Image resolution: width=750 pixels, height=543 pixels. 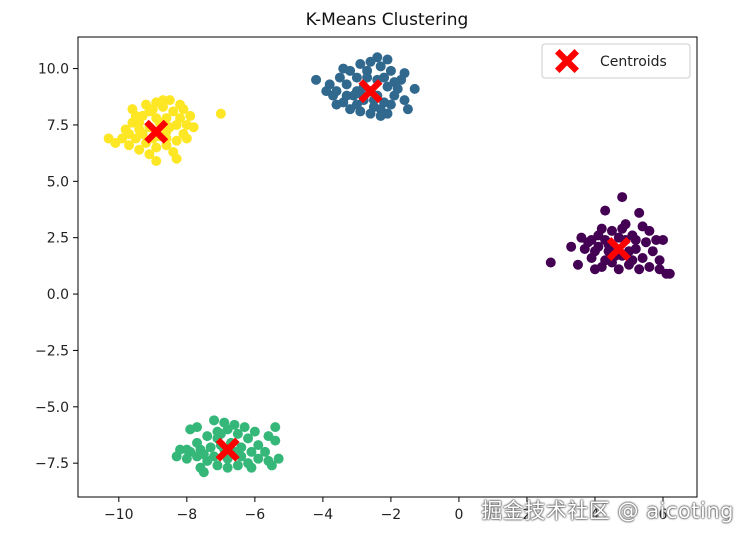 I want to click on x-tick-label: 6, so click(x=663, y=515).